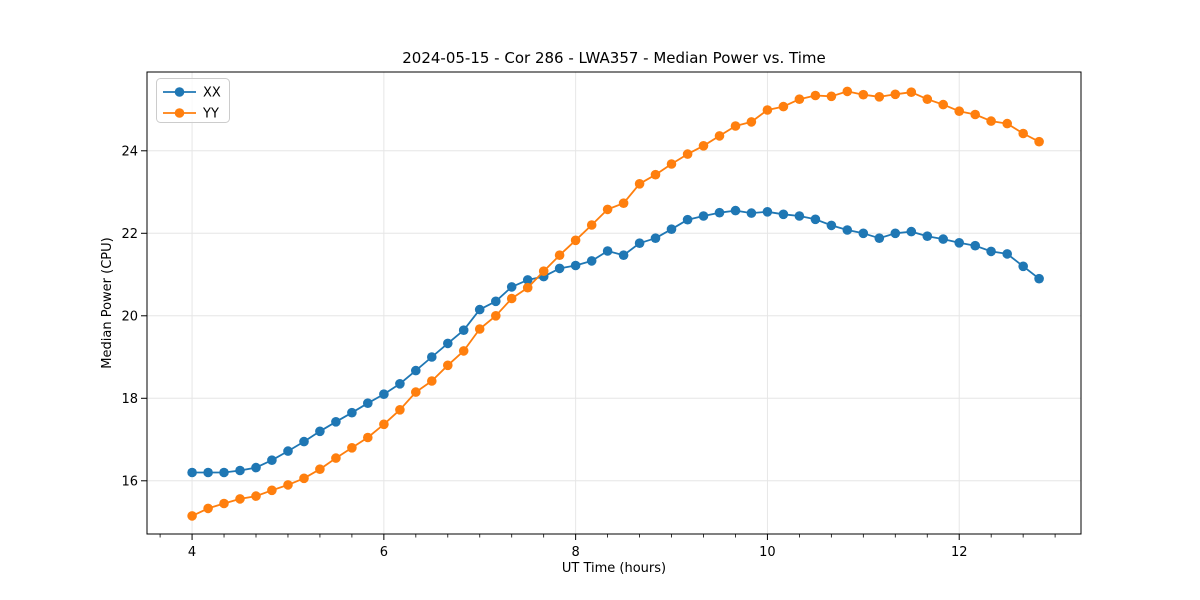 This screenshot has height=600, width=1200. Describe the element at coordinates (576, 552) in the screenshot. I see `x-tick-label: 8` at that location.